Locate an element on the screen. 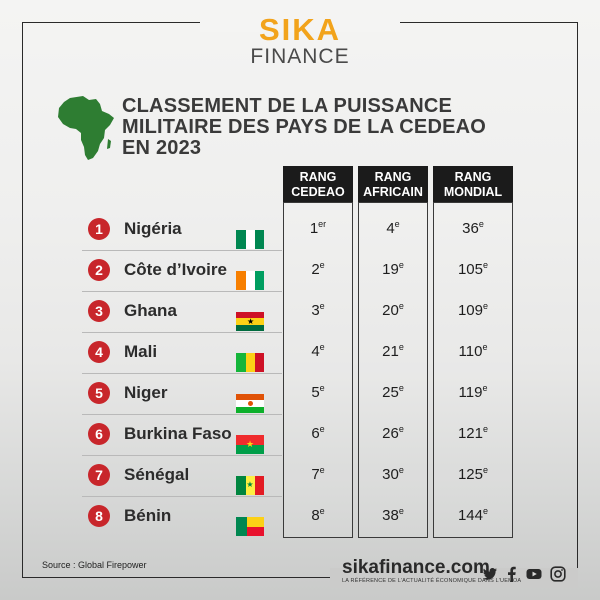 Image resolution: width=600 pixels, height=600 pixels. column-box-cedeao is located at coordinates (318, 370).